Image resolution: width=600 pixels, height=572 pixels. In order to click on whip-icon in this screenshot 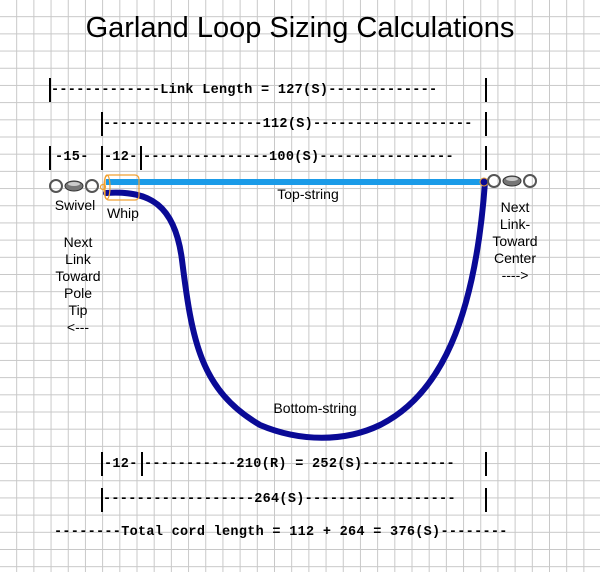, I will do `click(119, 187)`.